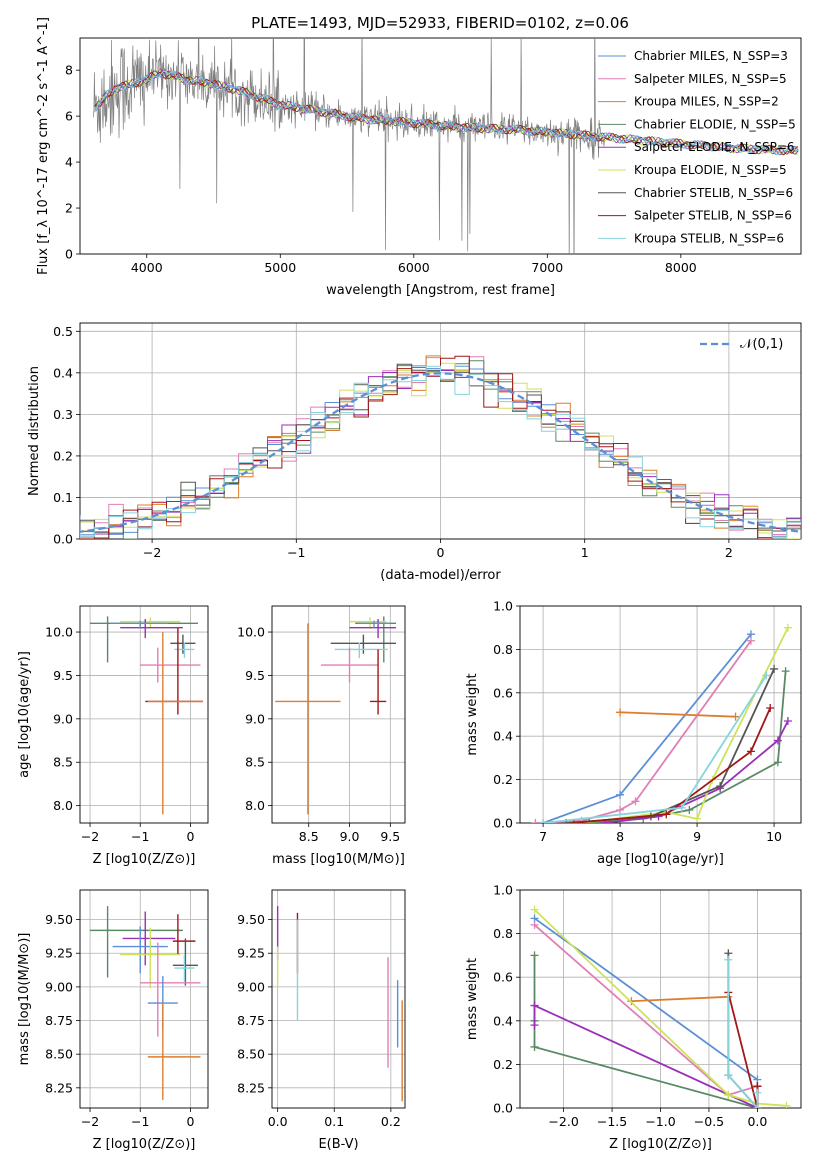  I want to click on y-tick-label: 8.50, so click(251, 1054).